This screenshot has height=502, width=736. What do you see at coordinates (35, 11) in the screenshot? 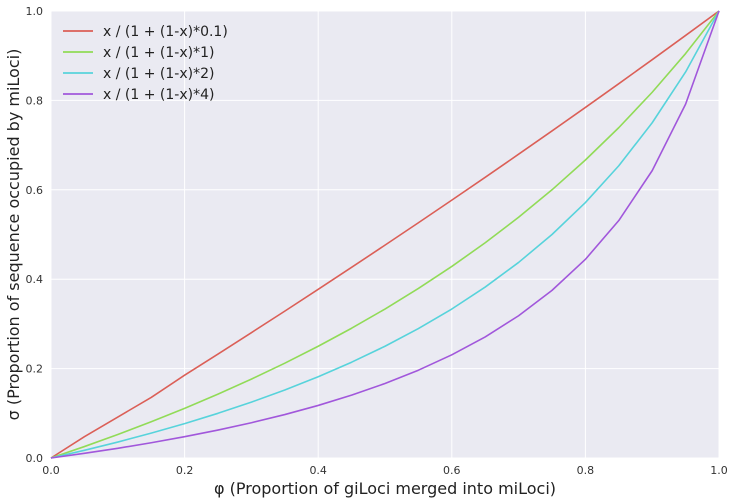
I see `y-tick-label: 1.0` at bounding box center [35, 11].